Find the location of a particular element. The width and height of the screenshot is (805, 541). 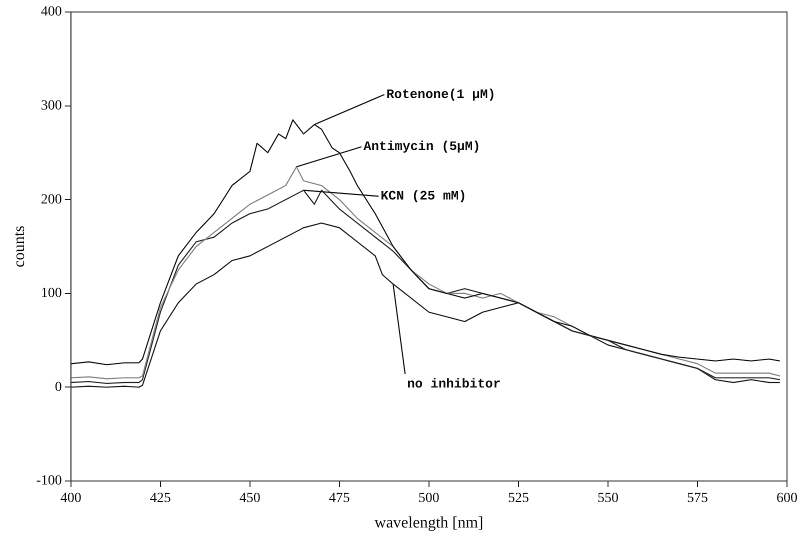

y-axis-title: counts is located at coordinates (19, 247).